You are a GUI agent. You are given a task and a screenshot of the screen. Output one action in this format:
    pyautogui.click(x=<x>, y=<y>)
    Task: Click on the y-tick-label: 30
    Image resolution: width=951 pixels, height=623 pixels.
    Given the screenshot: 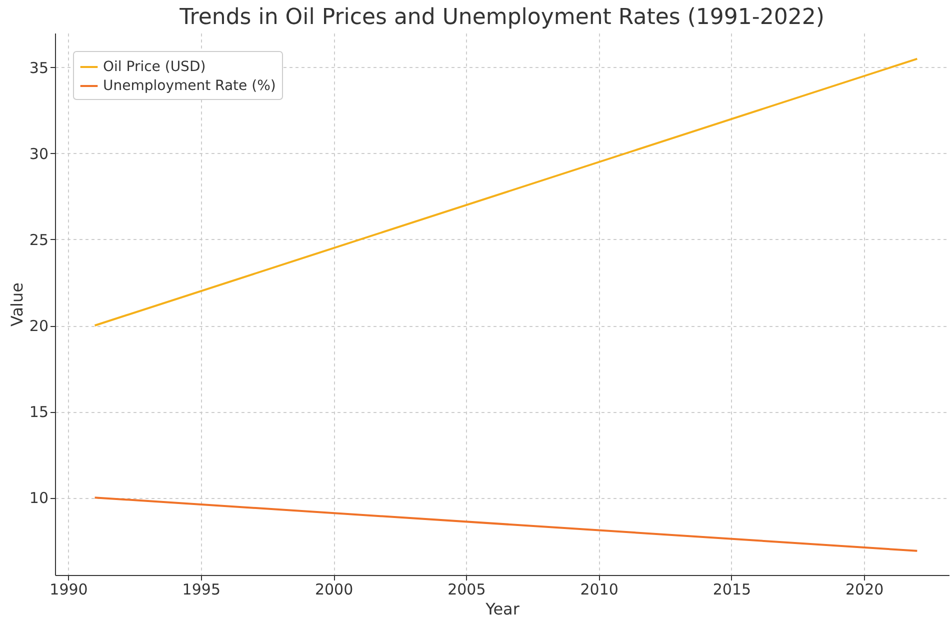 What is the action you would take?
    pyautogui.click(x=38, y=153)
    